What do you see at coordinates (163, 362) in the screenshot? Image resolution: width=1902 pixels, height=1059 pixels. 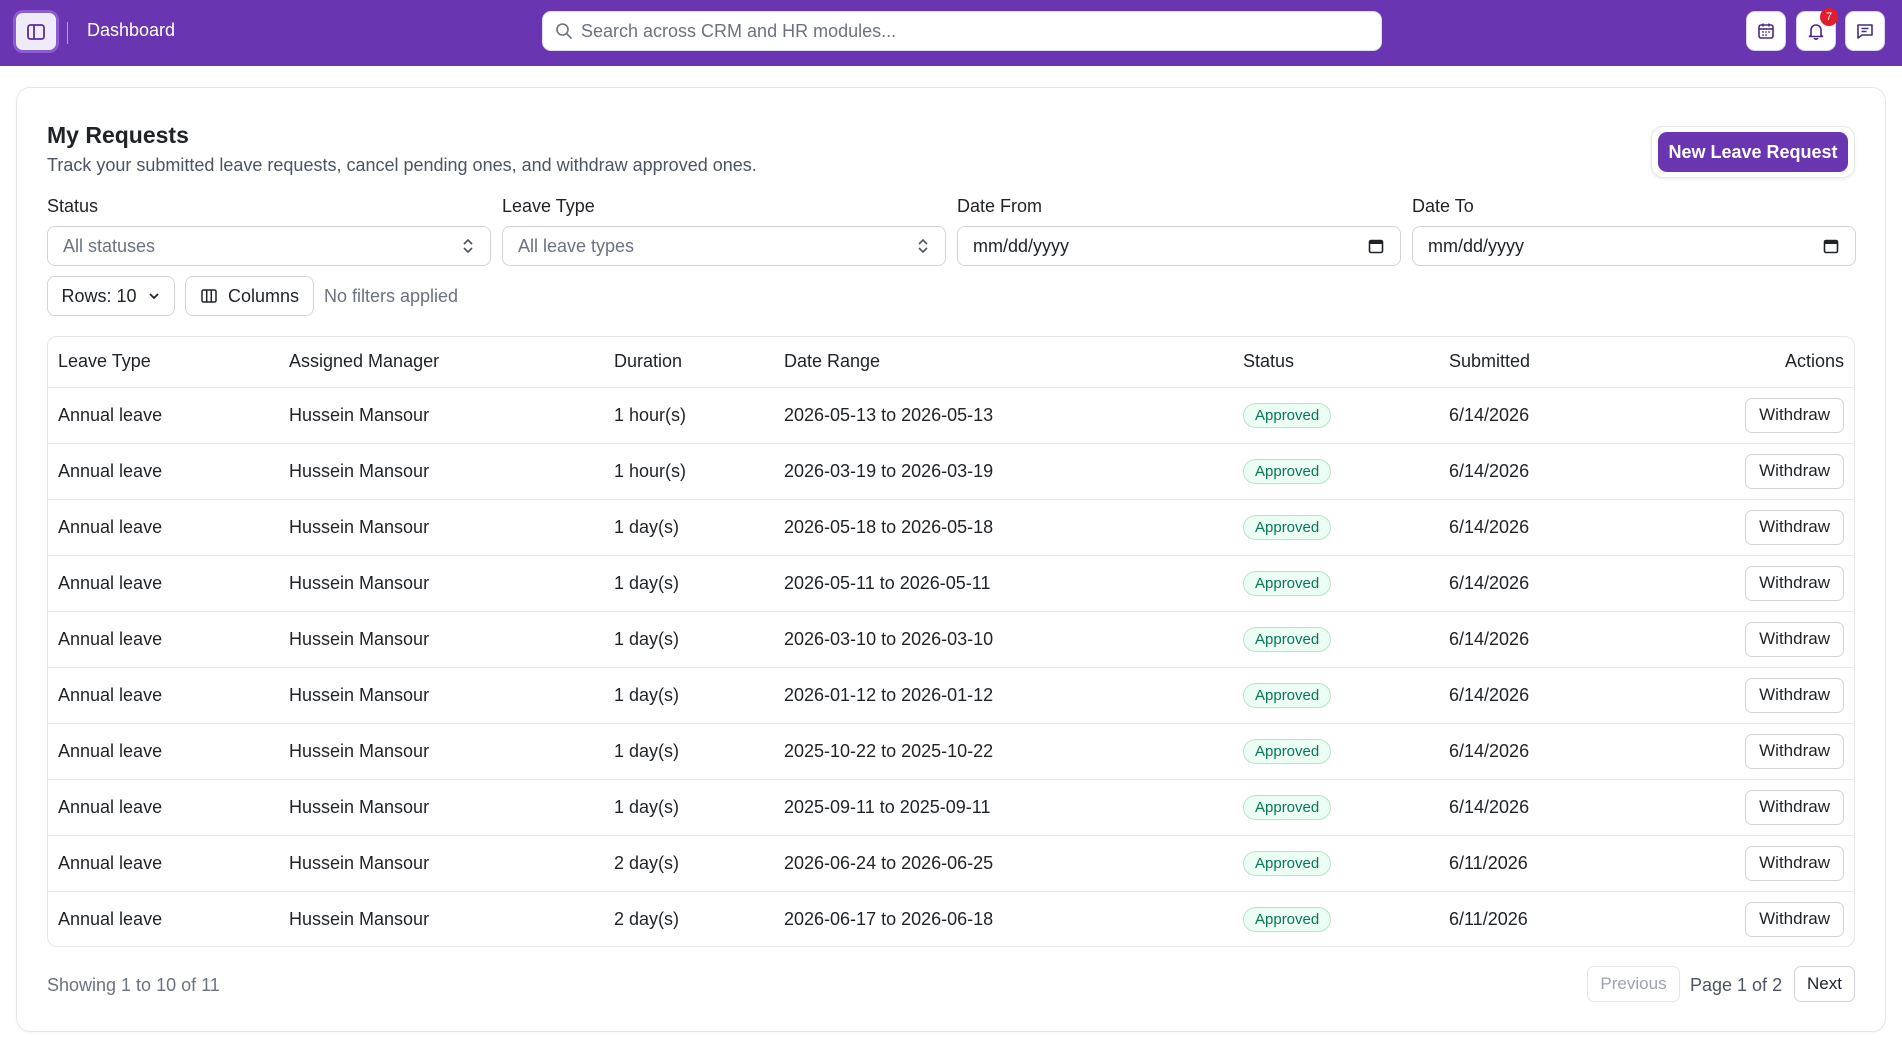 I see `column-header-leave-type: Leave Type` at bounding box center [163, 362].